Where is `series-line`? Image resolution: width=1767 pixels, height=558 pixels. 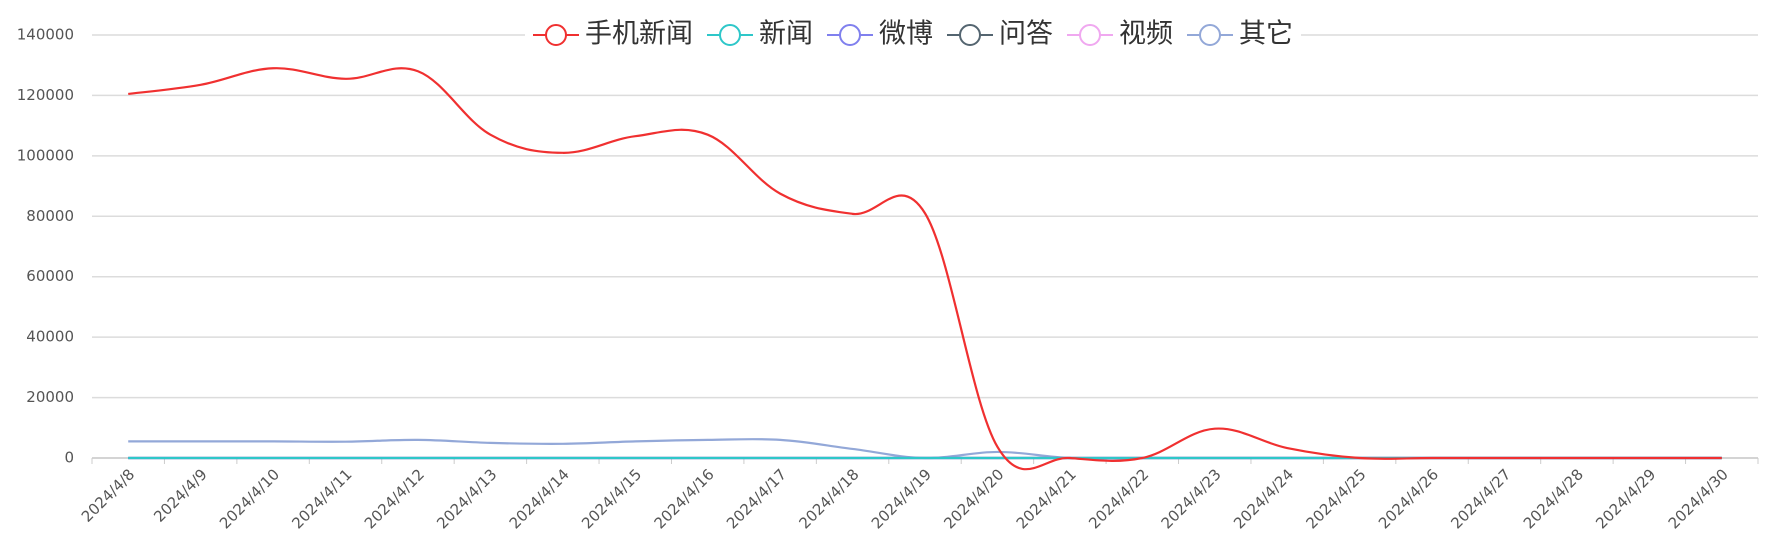
series-line is located at coordinates (925, 448).